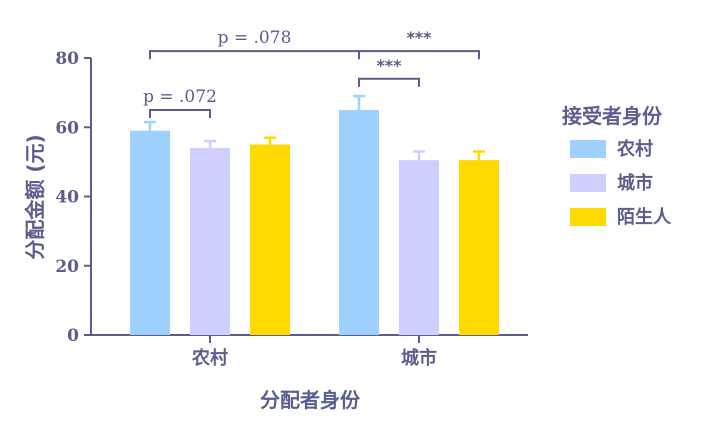 The height and width of the screenshot is (433, 701). Describe the element at coordinates (67, 128) in the screenshot. I see `y-tick-label: 60` at that location.